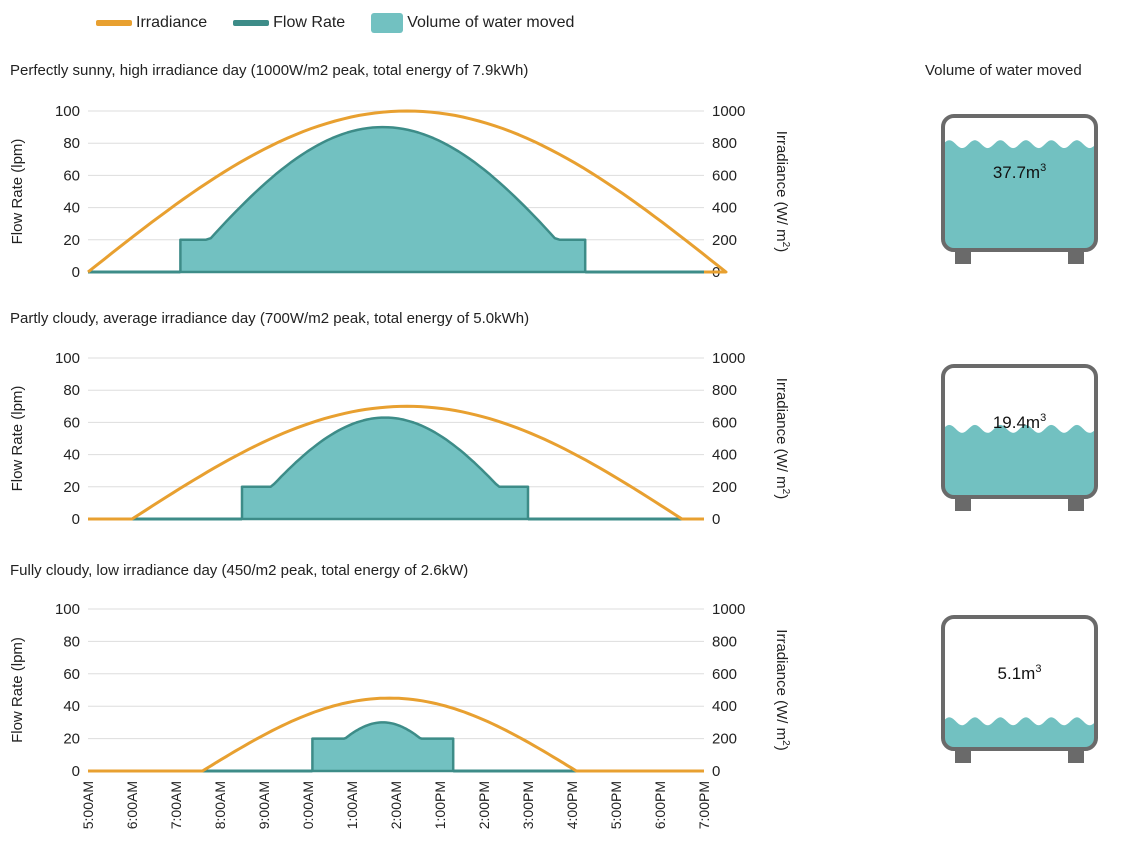 The image size is (1123, 847). I want to click on legend-item-irradiance: Irradiance, so click(151, 23).